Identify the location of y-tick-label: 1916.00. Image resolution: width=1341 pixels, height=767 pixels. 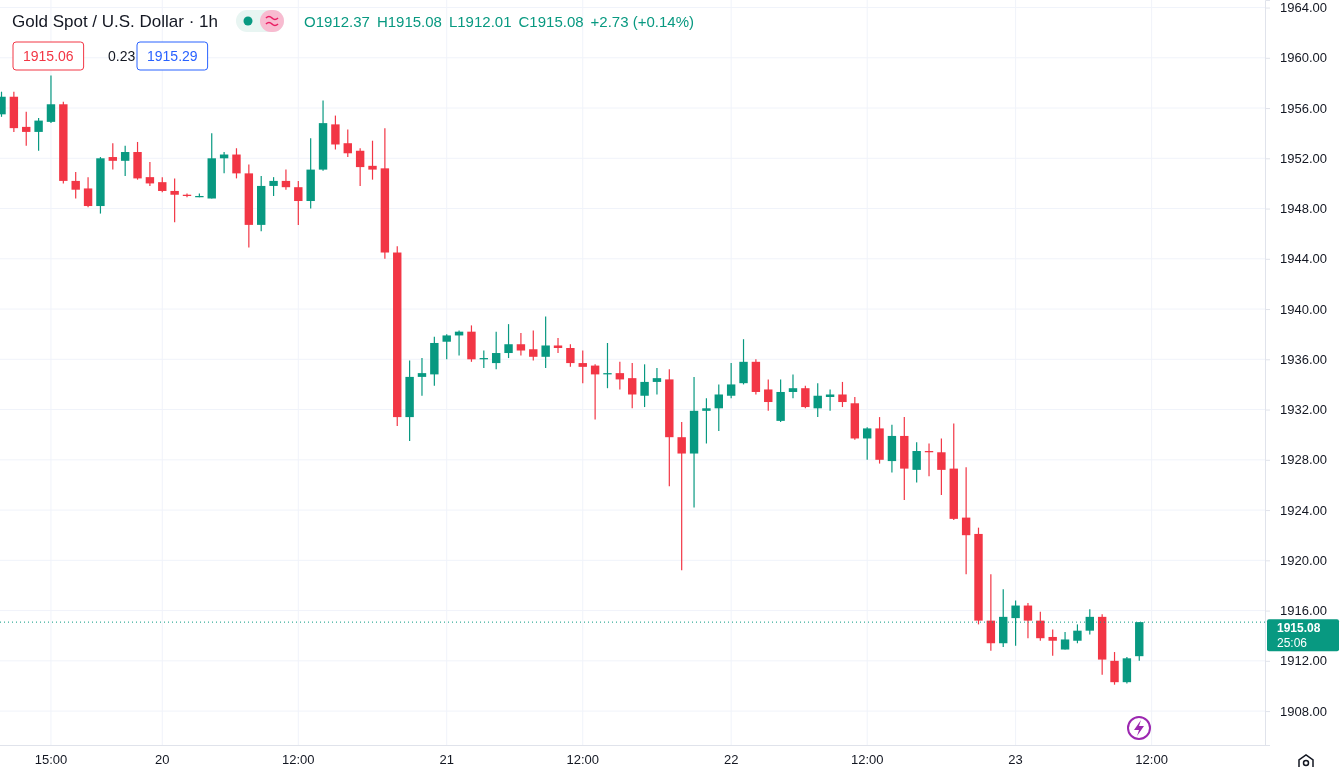
(1303, 611).